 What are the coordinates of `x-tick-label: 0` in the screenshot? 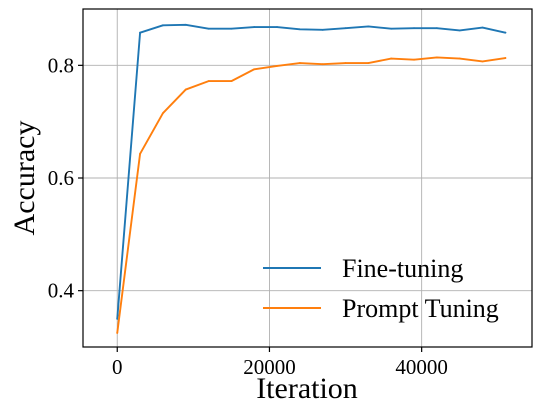 It's located at (117, 367).